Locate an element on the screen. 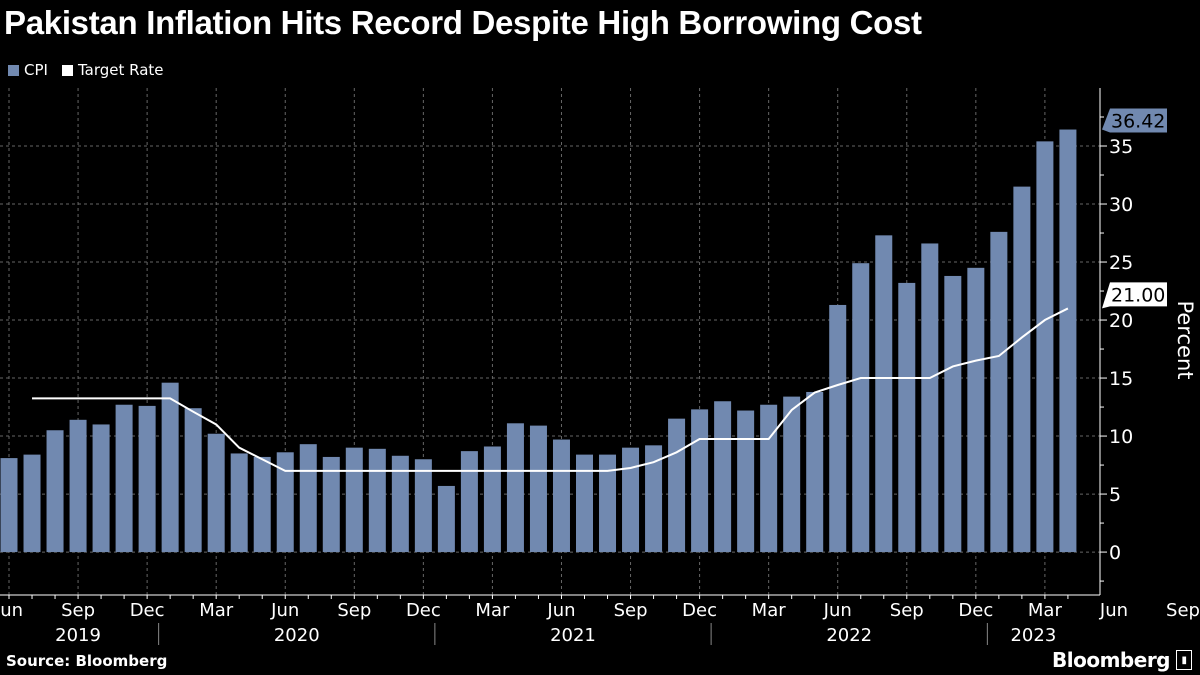  chart-icon: ▮ is located at coordinates (1184, 660).